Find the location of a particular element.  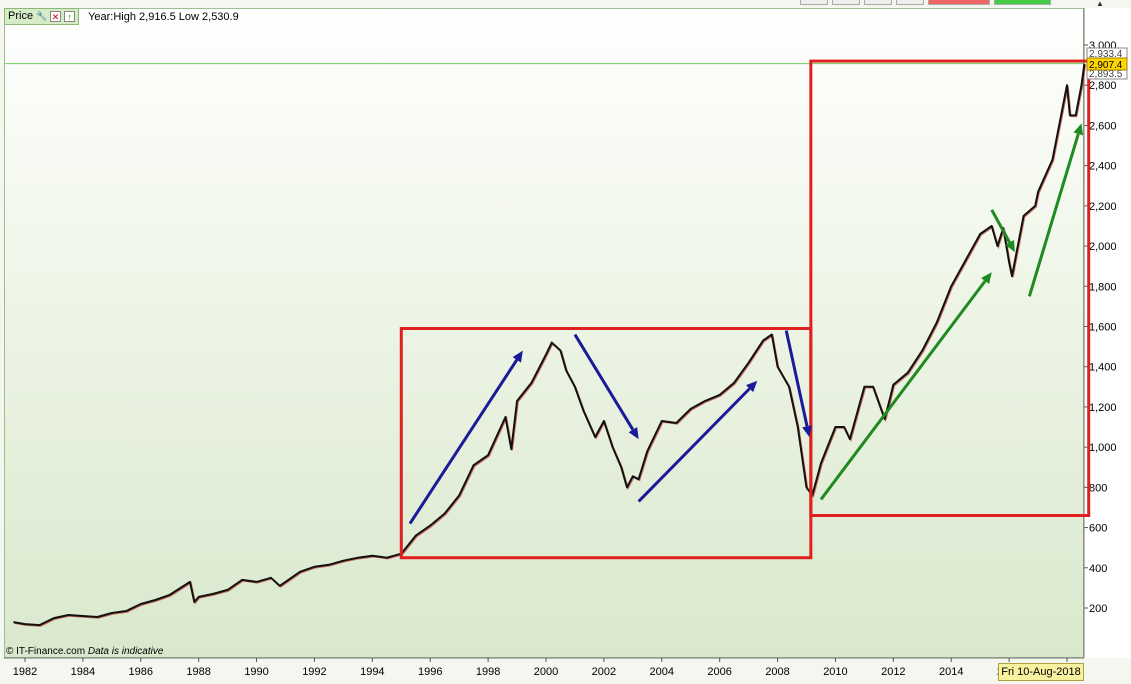

price-label: Price is located at coordinates (21, 16).